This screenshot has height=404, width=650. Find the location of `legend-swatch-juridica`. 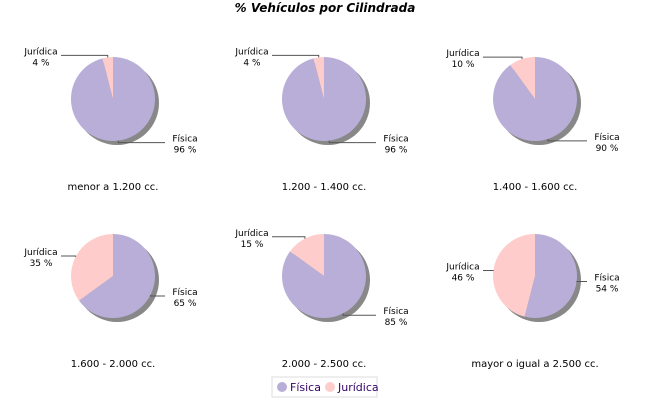

legend-swatch-juridica is located at coordinates (330, 387).